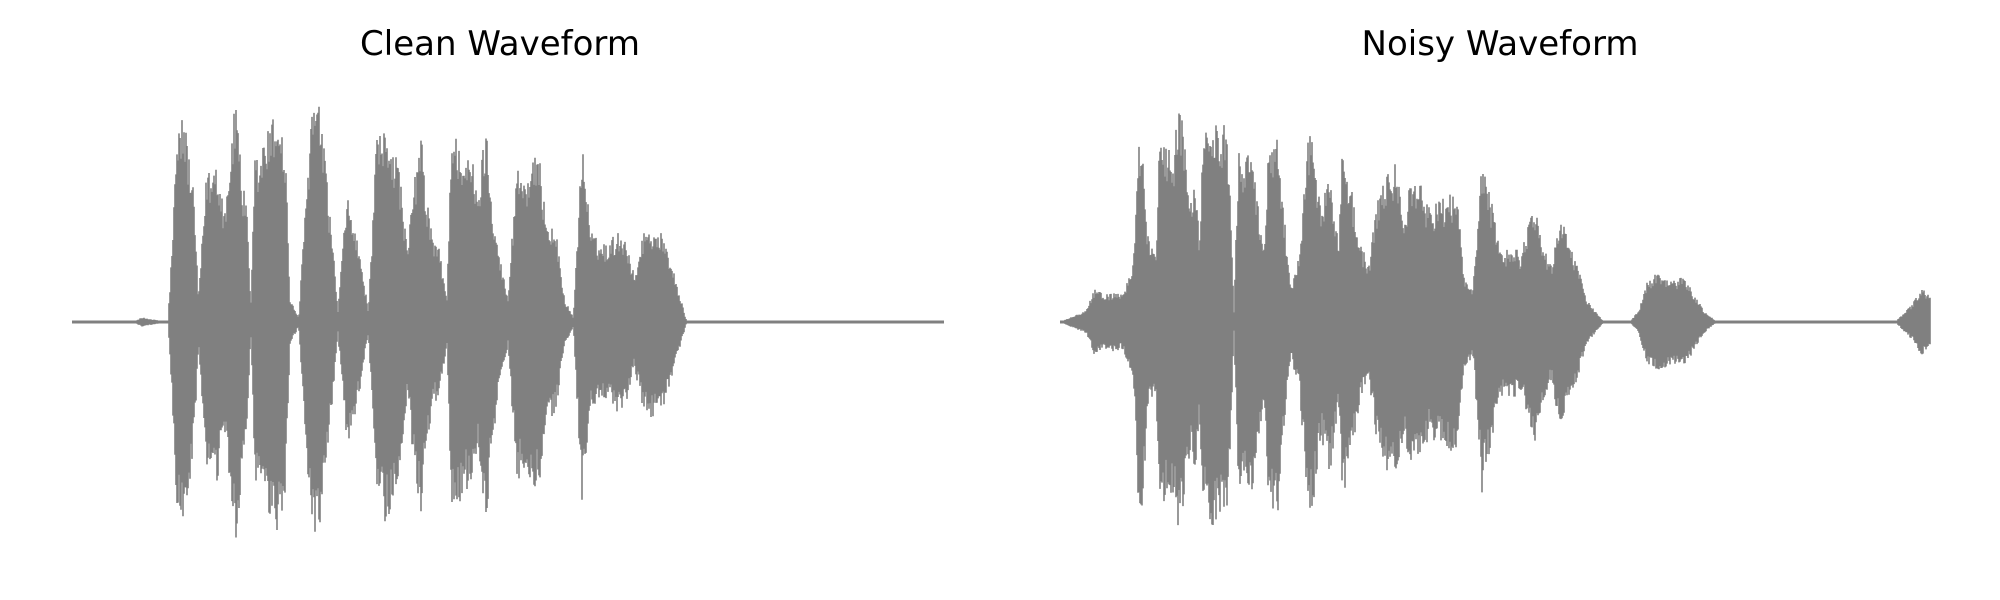 The width and height of the screenshot is (2000, 600). What do you see at coordinates (500, 44) in the screenshot?
I see `chart-title: Clean Waveform` at bounding box center [500, 44].